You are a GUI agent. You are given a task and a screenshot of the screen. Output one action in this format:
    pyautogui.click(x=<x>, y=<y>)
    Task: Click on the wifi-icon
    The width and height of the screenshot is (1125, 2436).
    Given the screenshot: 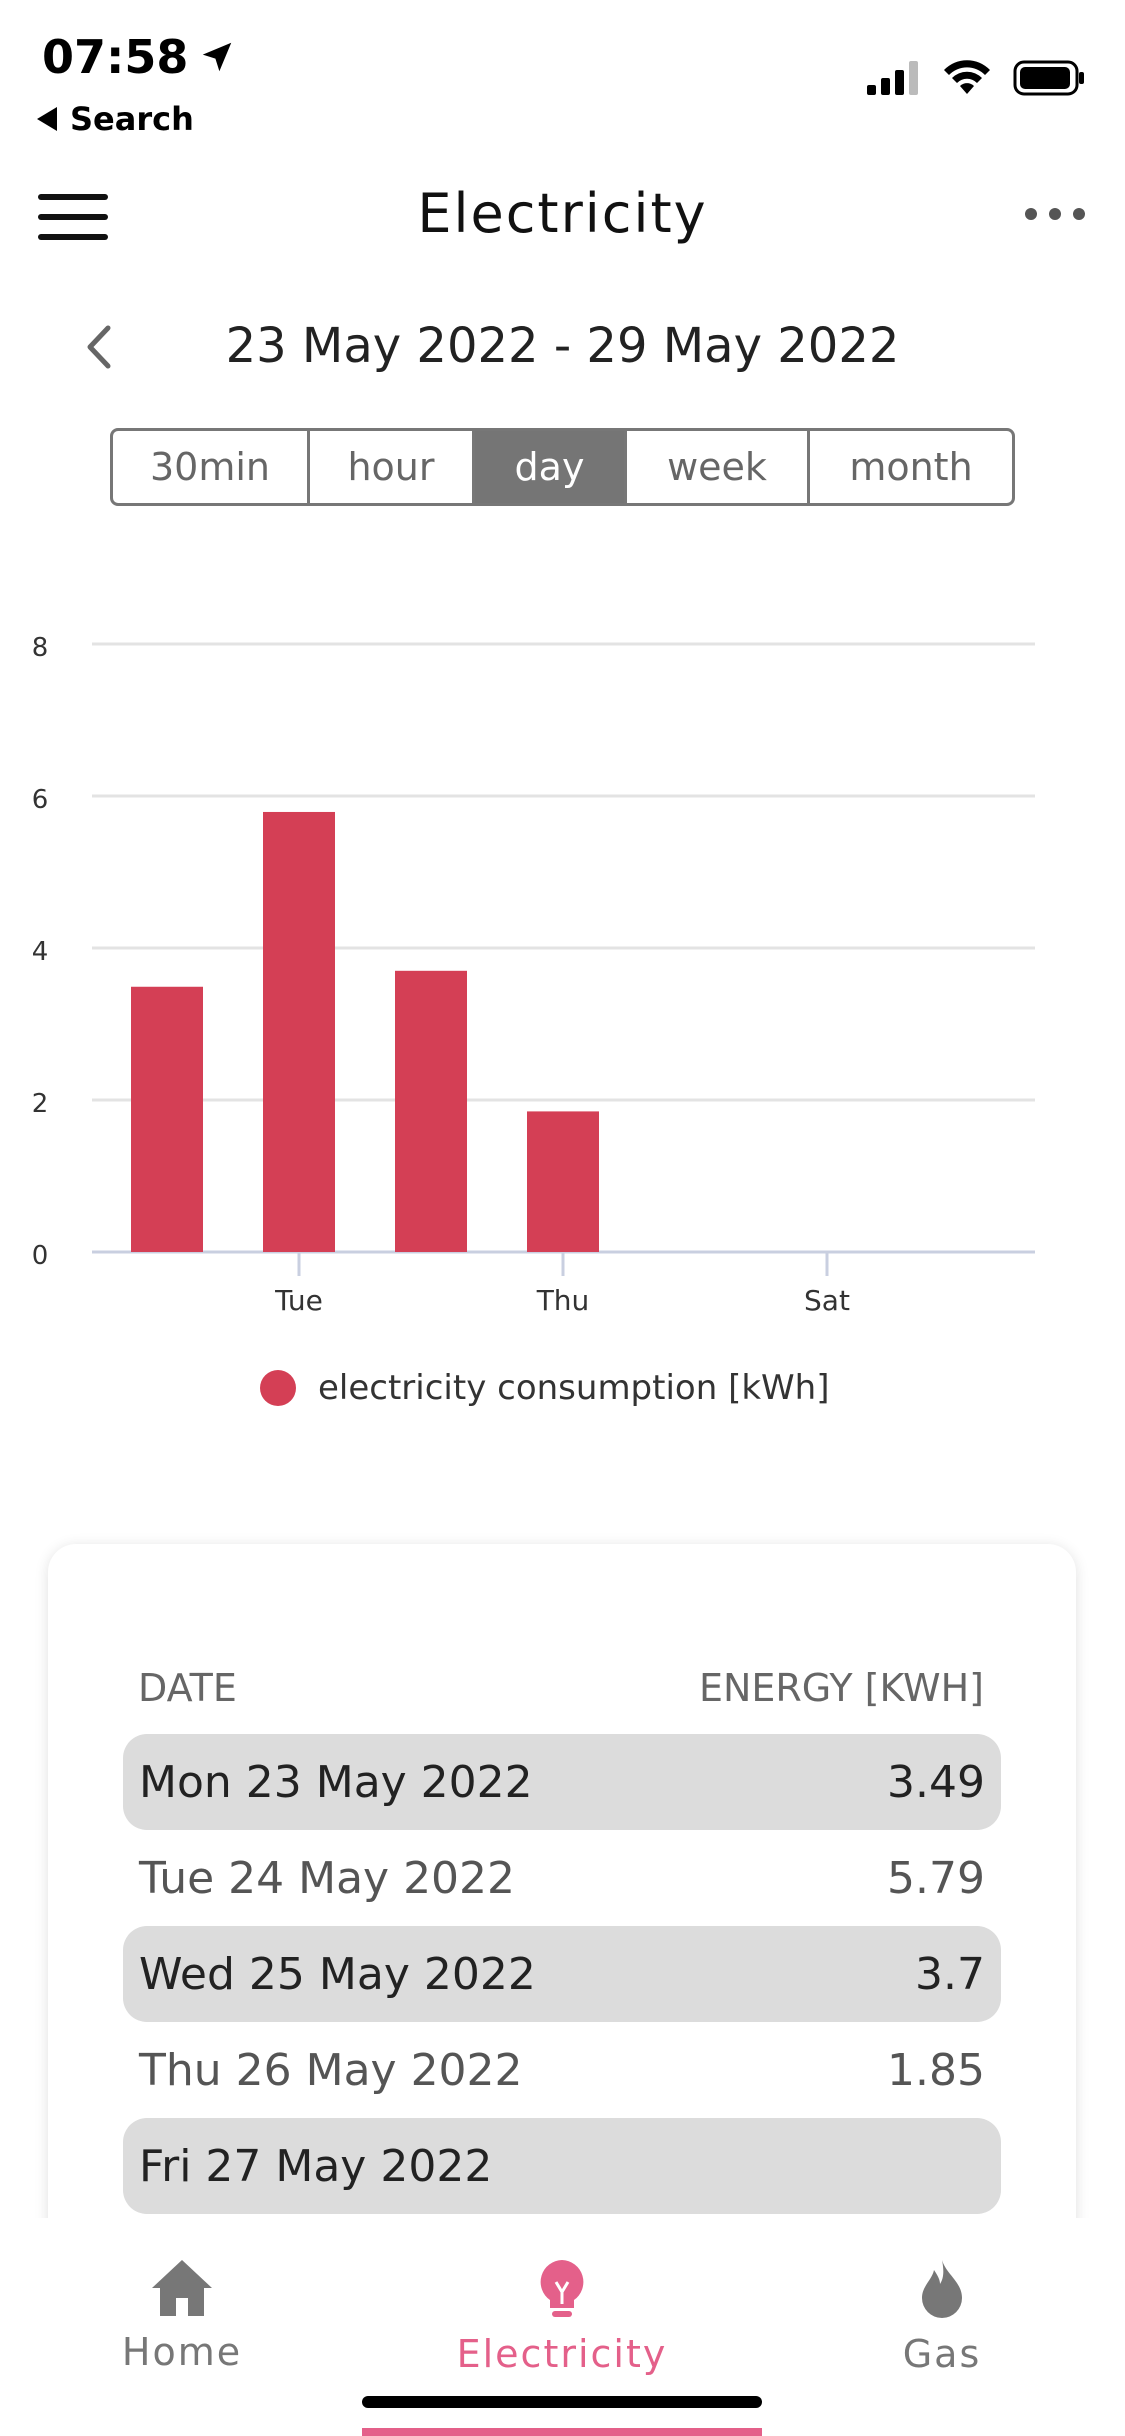 What is the action you would take?
    pyautogui.click(x=967, y=77)
    